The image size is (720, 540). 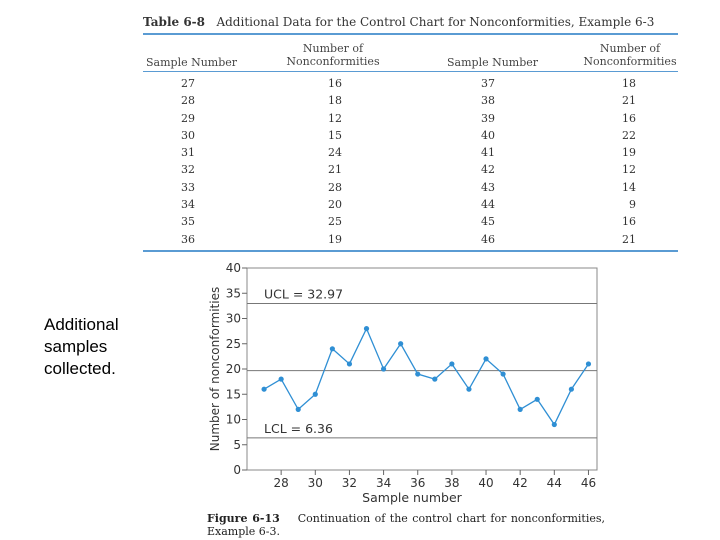 I want to click on table-cell-s2-row-10: 46, so click(x=488, y=239).